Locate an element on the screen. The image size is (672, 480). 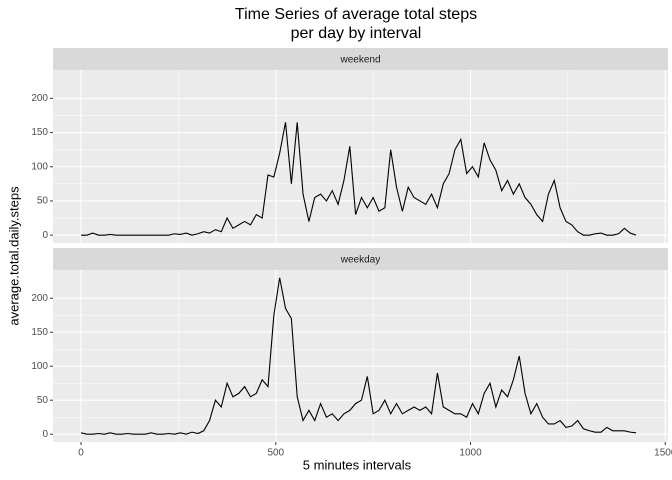
strip-label: weekday is located at coordinates (360, 260).